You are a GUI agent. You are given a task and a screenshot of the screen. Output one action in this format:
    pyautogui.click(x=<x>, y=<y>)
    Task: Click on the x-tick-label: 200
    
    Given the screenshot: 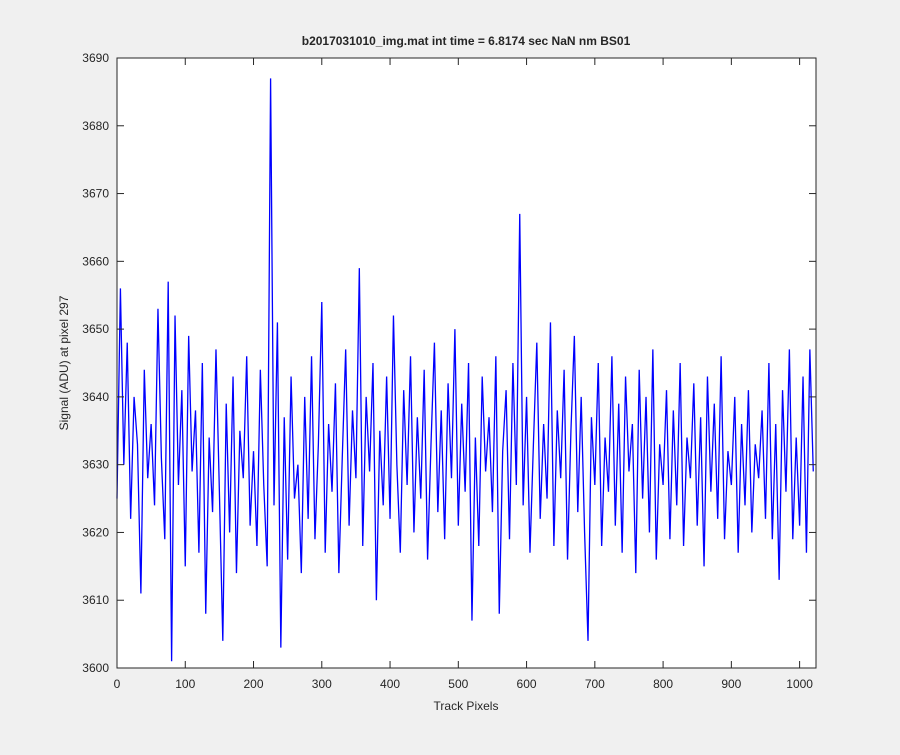 What is the action you would take?
    pyautogui.click(x=254, y=684)
    